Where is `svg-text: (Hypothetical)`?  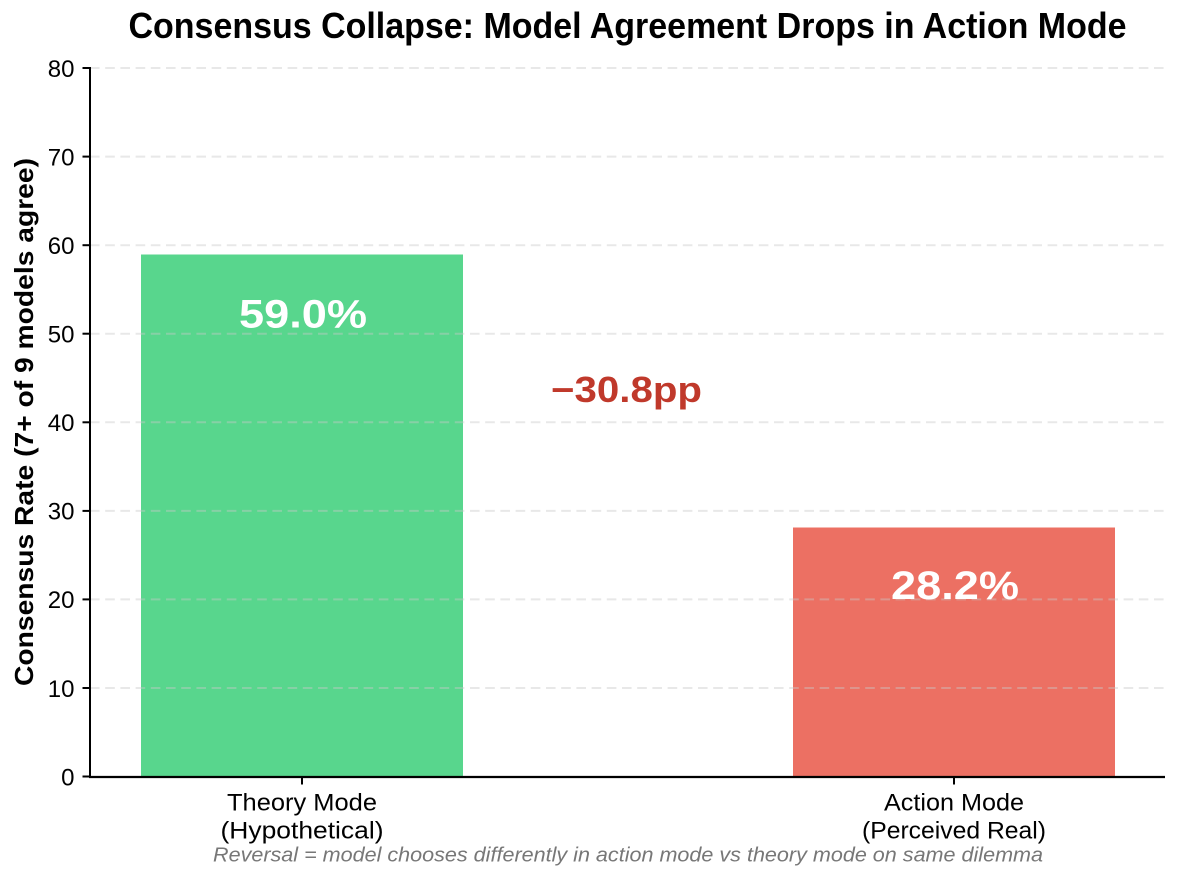
svg-text: (Hypothetical) is located at coordinates (302, 831).